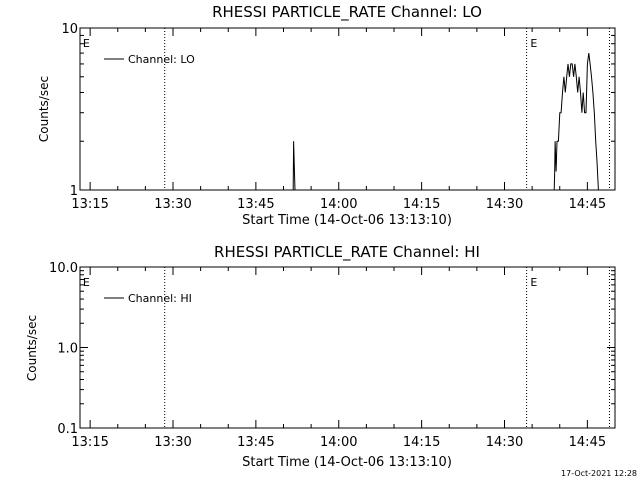  What do you see at coordinates (74, 191) in the screenshot?
I see `lo-y-tick-label: 1` at bounding box center [74, 191].